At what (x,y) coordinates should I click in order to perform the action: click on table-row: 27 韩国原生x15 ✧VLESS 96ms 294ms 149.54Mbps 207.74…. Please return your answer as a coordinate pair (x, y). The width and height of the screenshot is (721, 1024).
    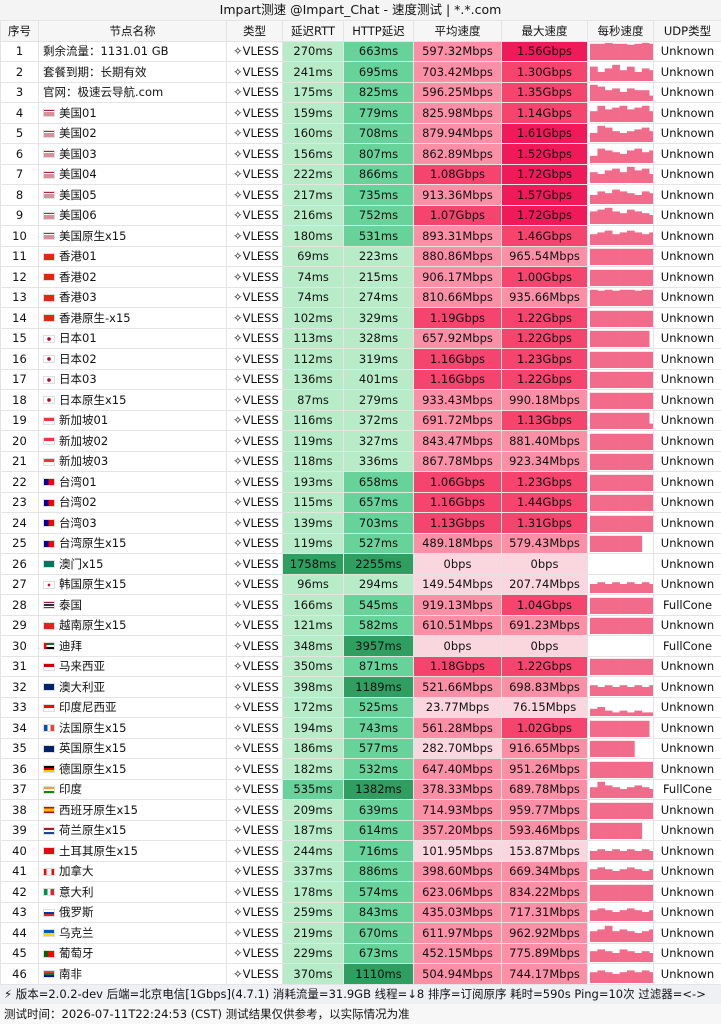
    Looking at the image, I should click on (360, 584).